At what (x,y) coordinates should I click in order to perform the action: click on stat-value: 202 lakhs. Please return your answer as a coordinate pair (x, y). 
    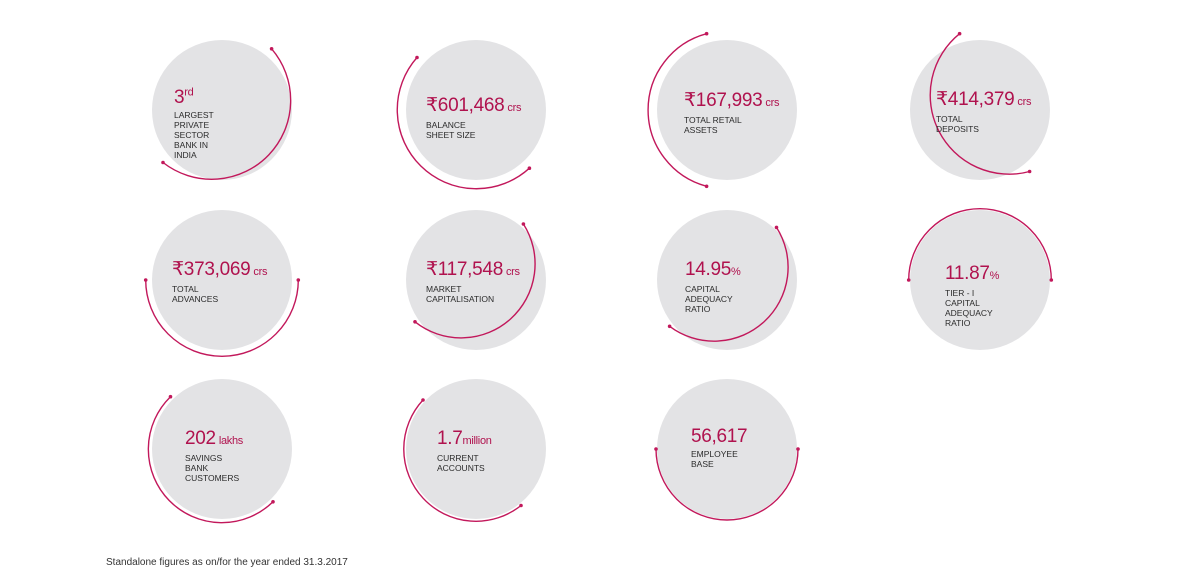
    Looking at the image, I should click on (214, 438).